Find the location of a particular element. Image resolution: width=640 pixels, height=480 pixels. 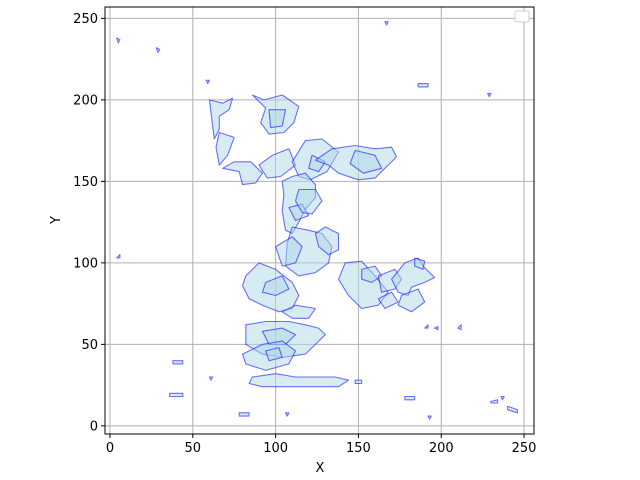

y-tick-label: 250 is located at coordinates (85, 19).